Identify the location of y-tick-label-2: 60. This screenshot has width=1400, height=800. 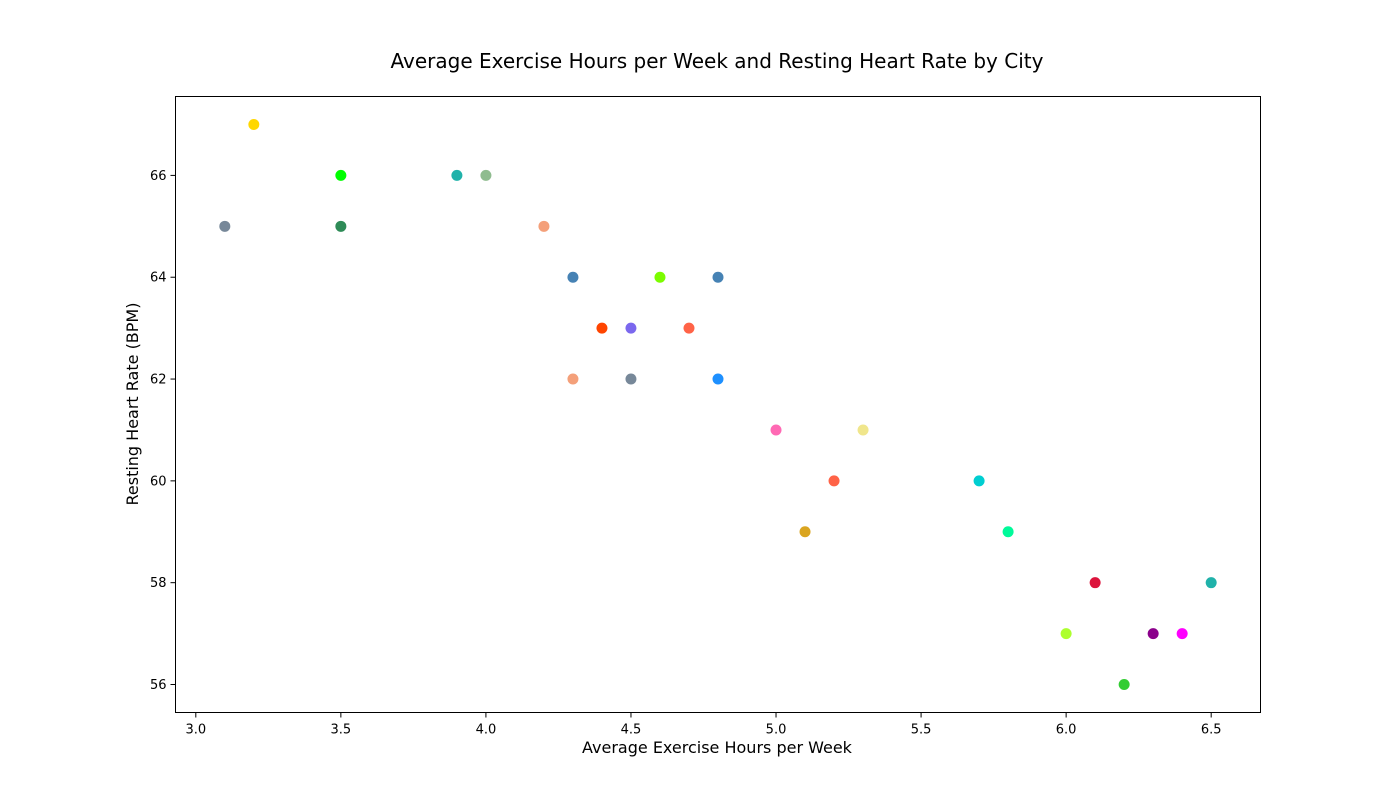
(158, 481).